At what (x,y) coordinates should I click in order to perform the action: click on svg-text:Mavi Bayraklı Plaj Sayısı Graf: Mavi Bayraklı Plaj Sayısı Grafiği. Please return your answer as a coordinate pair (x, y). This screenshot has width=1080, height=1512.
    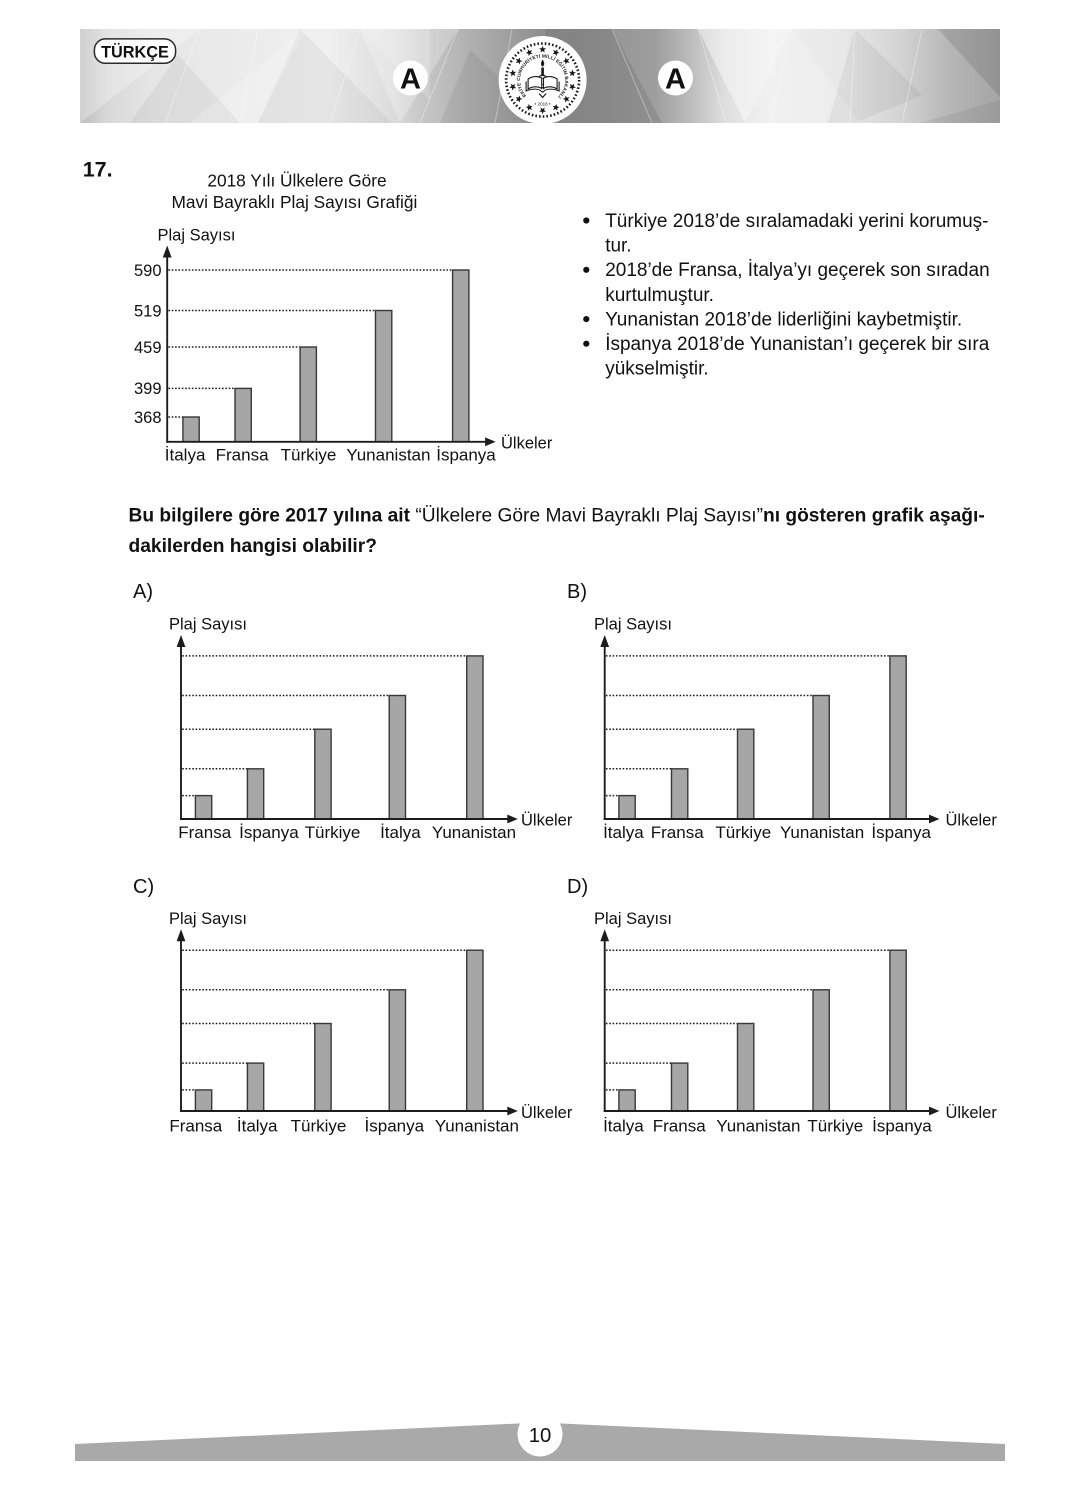
    Looking at the image, I should click on (294, 202).